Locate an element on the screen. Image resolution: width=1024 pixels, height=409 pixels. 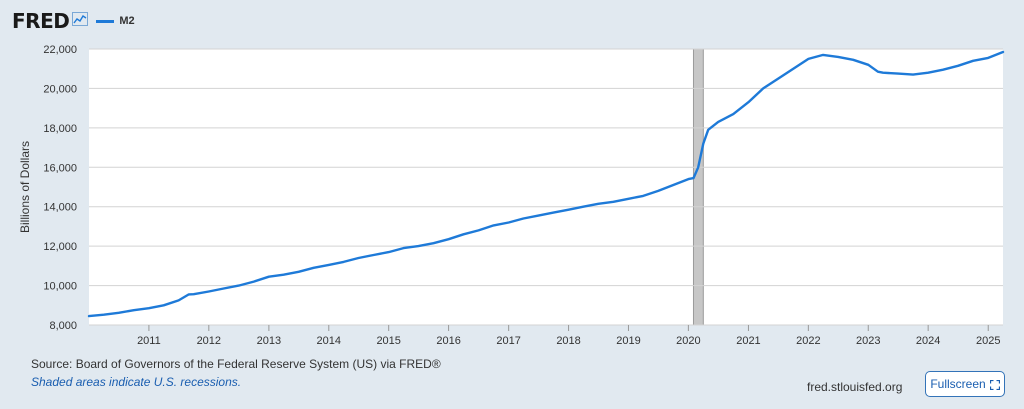
x-tick-label: 2011 is located at coordinates (149, 341).